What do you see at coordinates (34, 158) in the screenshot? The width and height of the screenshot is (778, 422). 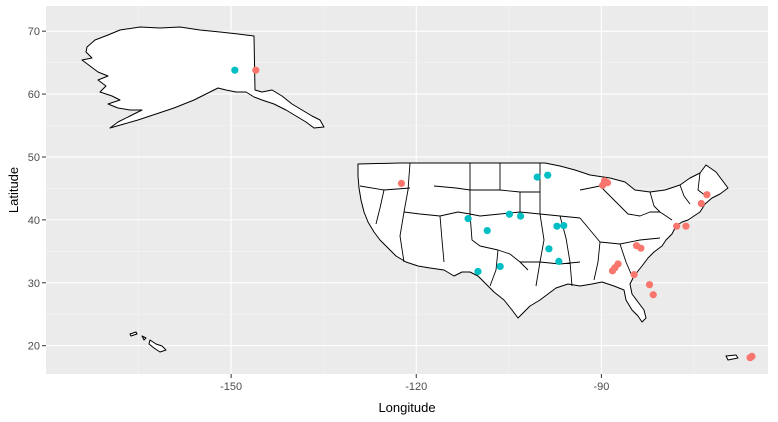 I see `y-tick-label: 50` at bounding box center [34, 158].